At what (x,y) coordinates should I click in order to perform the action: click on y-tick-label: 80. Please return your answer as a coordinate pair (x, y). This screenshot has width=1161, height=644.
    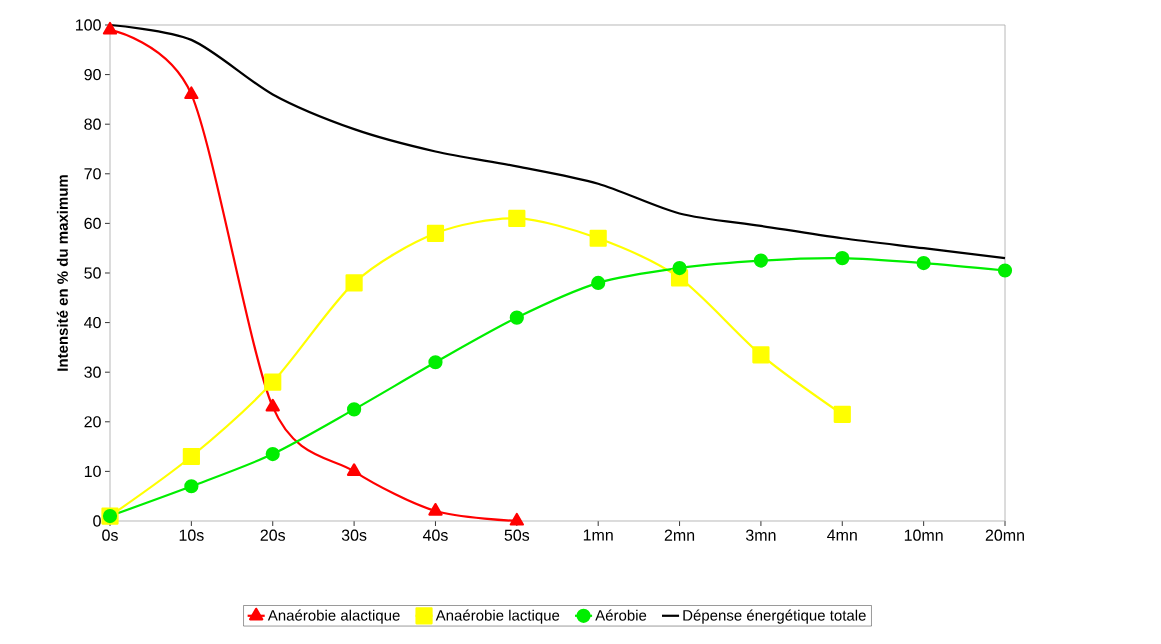
    Looking at the image, I should click on (92, 124).